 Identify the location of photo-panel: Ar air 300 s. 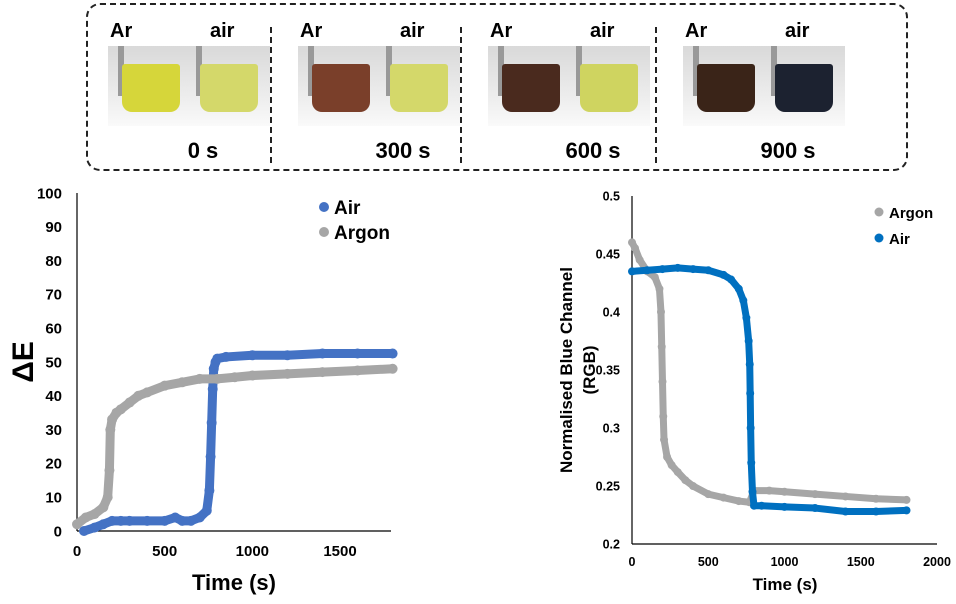
(383, 84).